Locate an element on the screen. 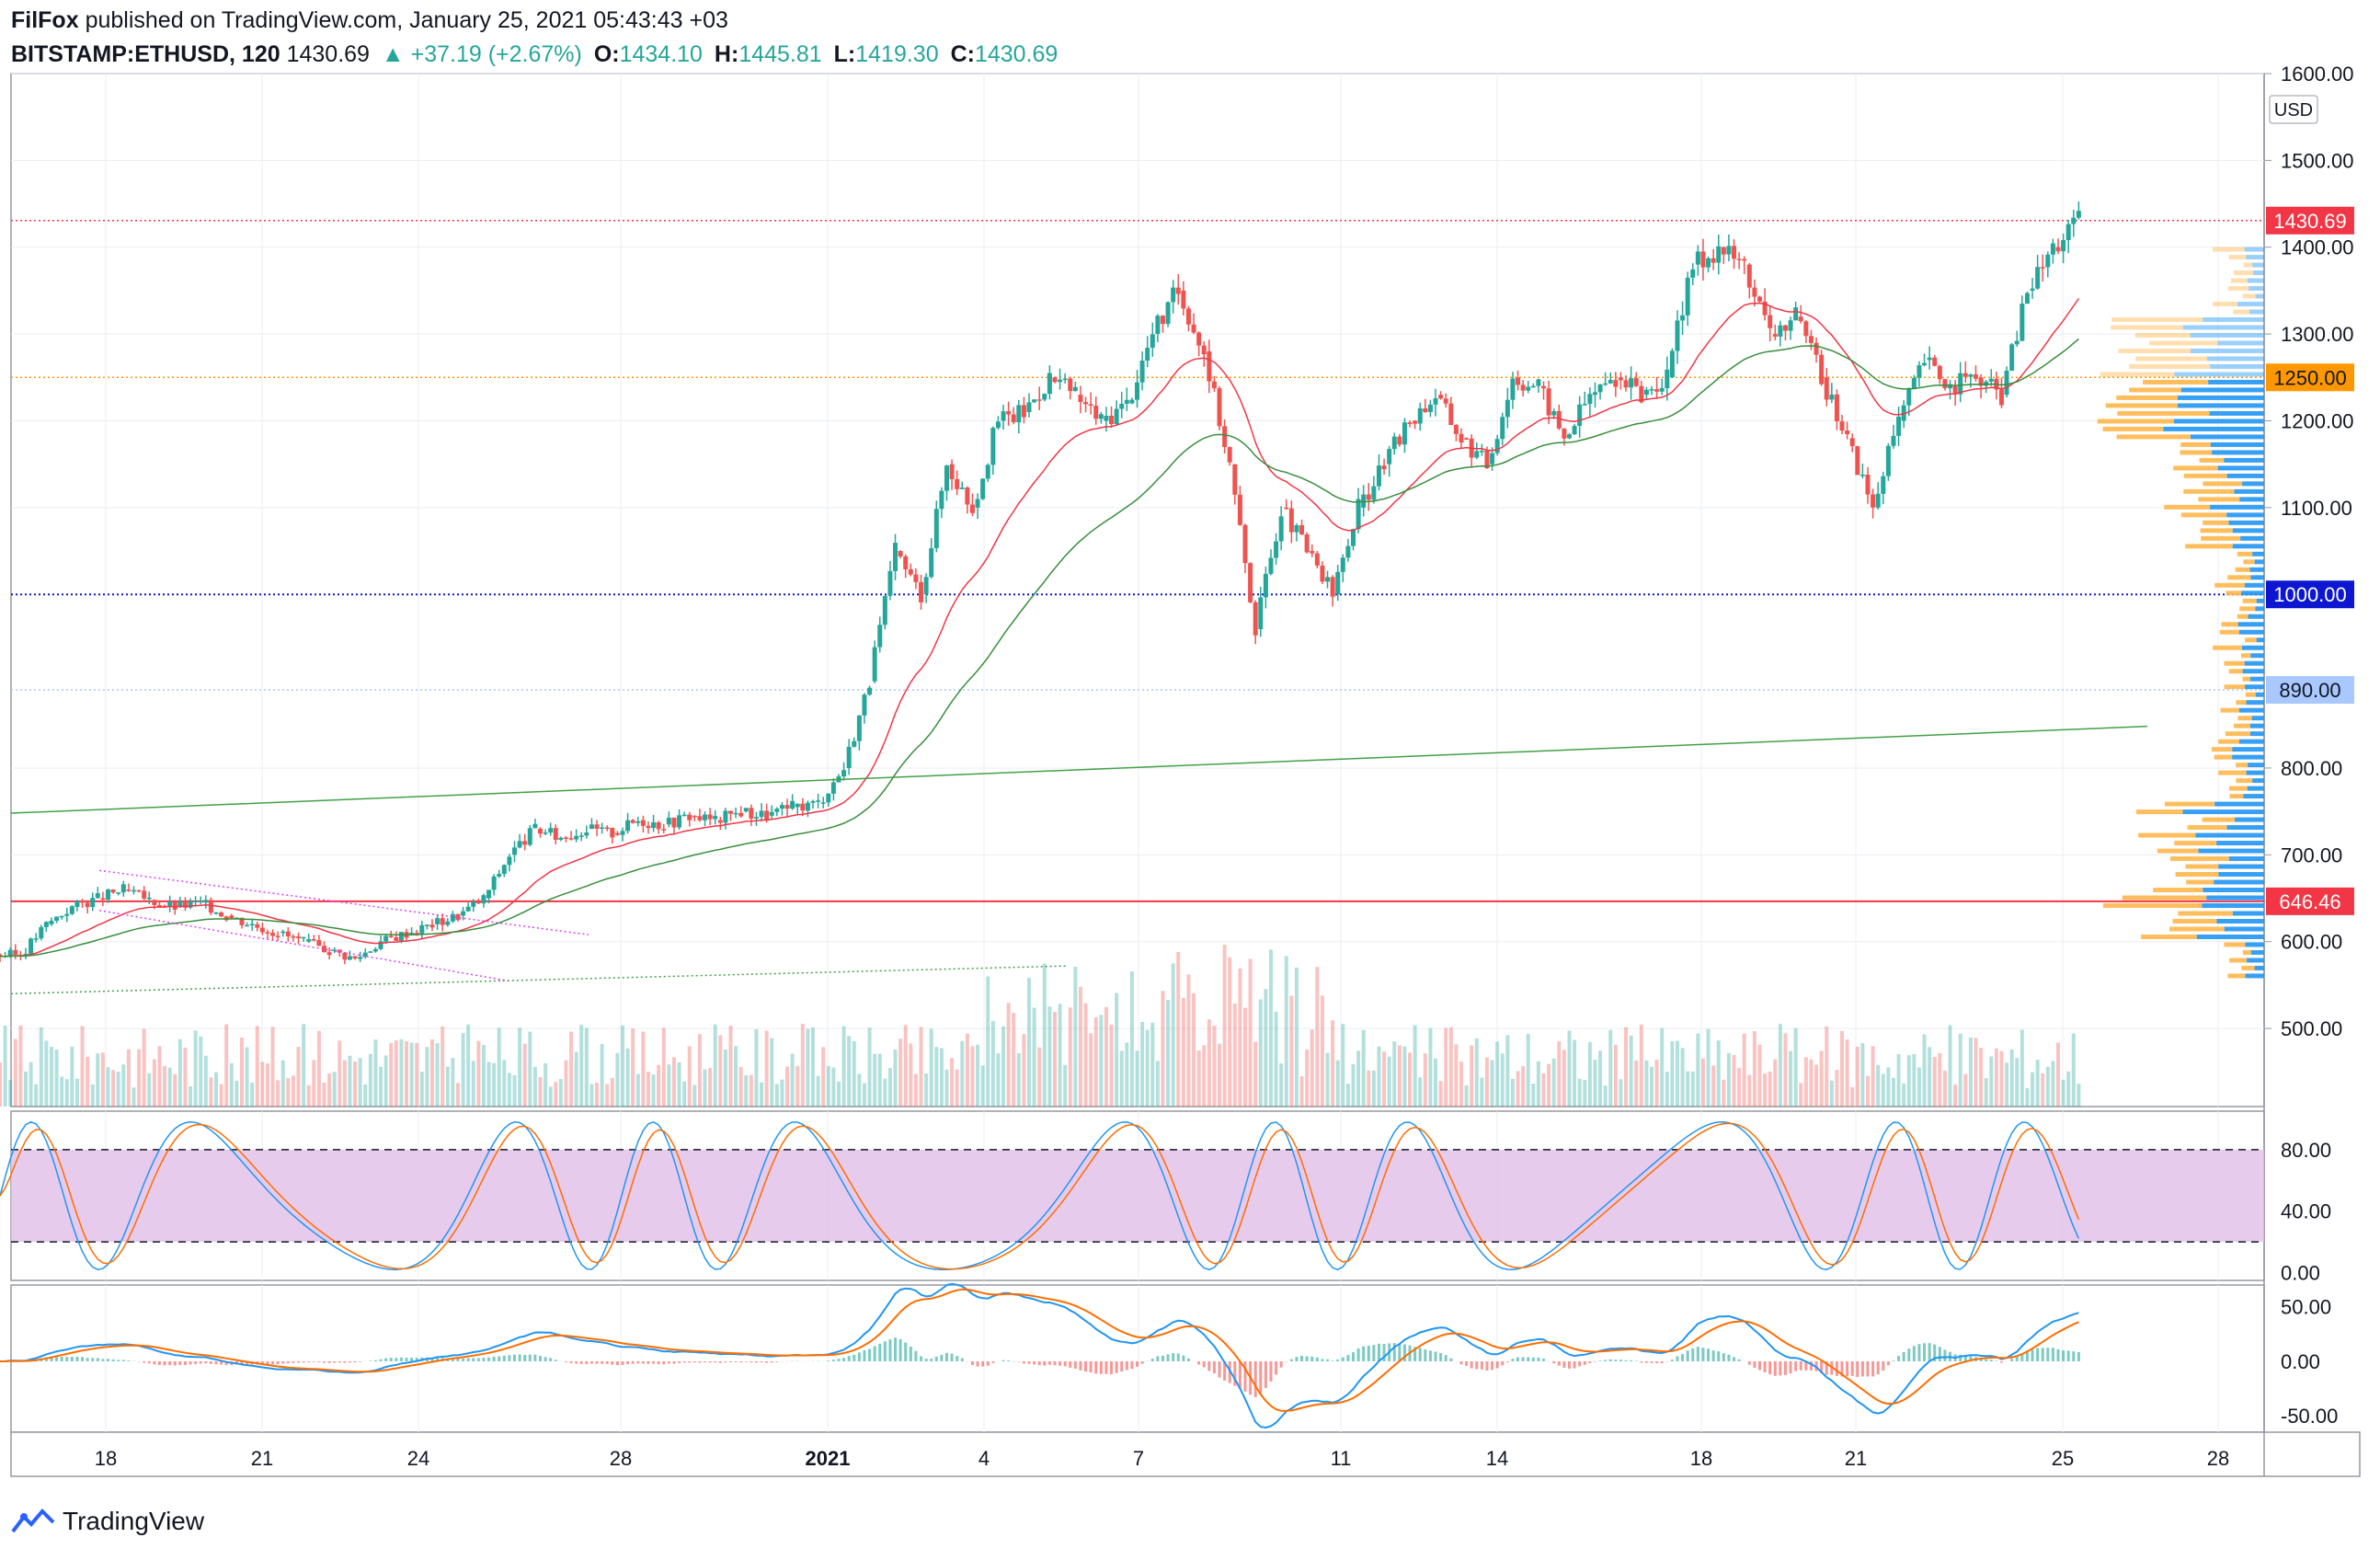  symbol: BITSTAMP:ETHUSD, 120 is located at coordinates (145, 54).